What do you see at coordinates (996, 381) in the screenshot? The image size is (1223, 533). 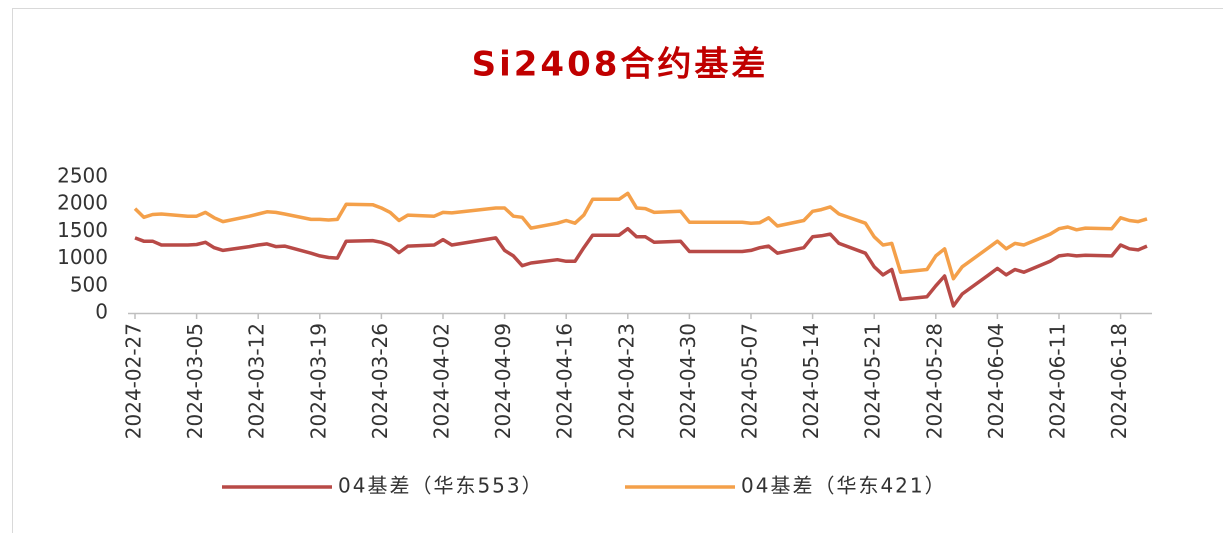 I see `x-tick-label: 2024-06-04` at bounding box center [996, 381].